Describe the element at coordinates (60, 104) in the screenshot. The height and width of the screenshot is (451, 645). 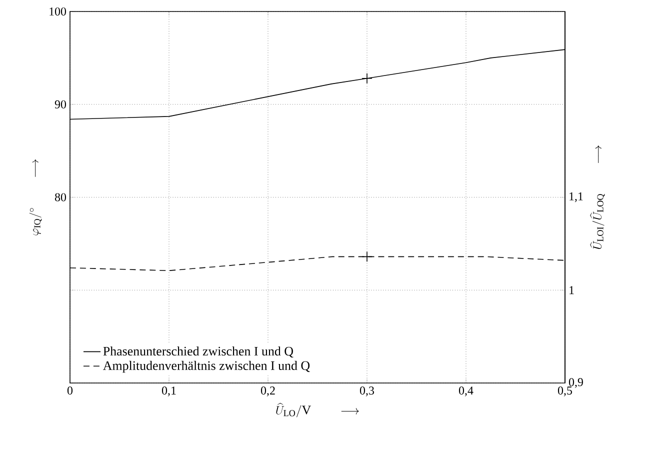
I see `y-tick-label: 90` at that location.